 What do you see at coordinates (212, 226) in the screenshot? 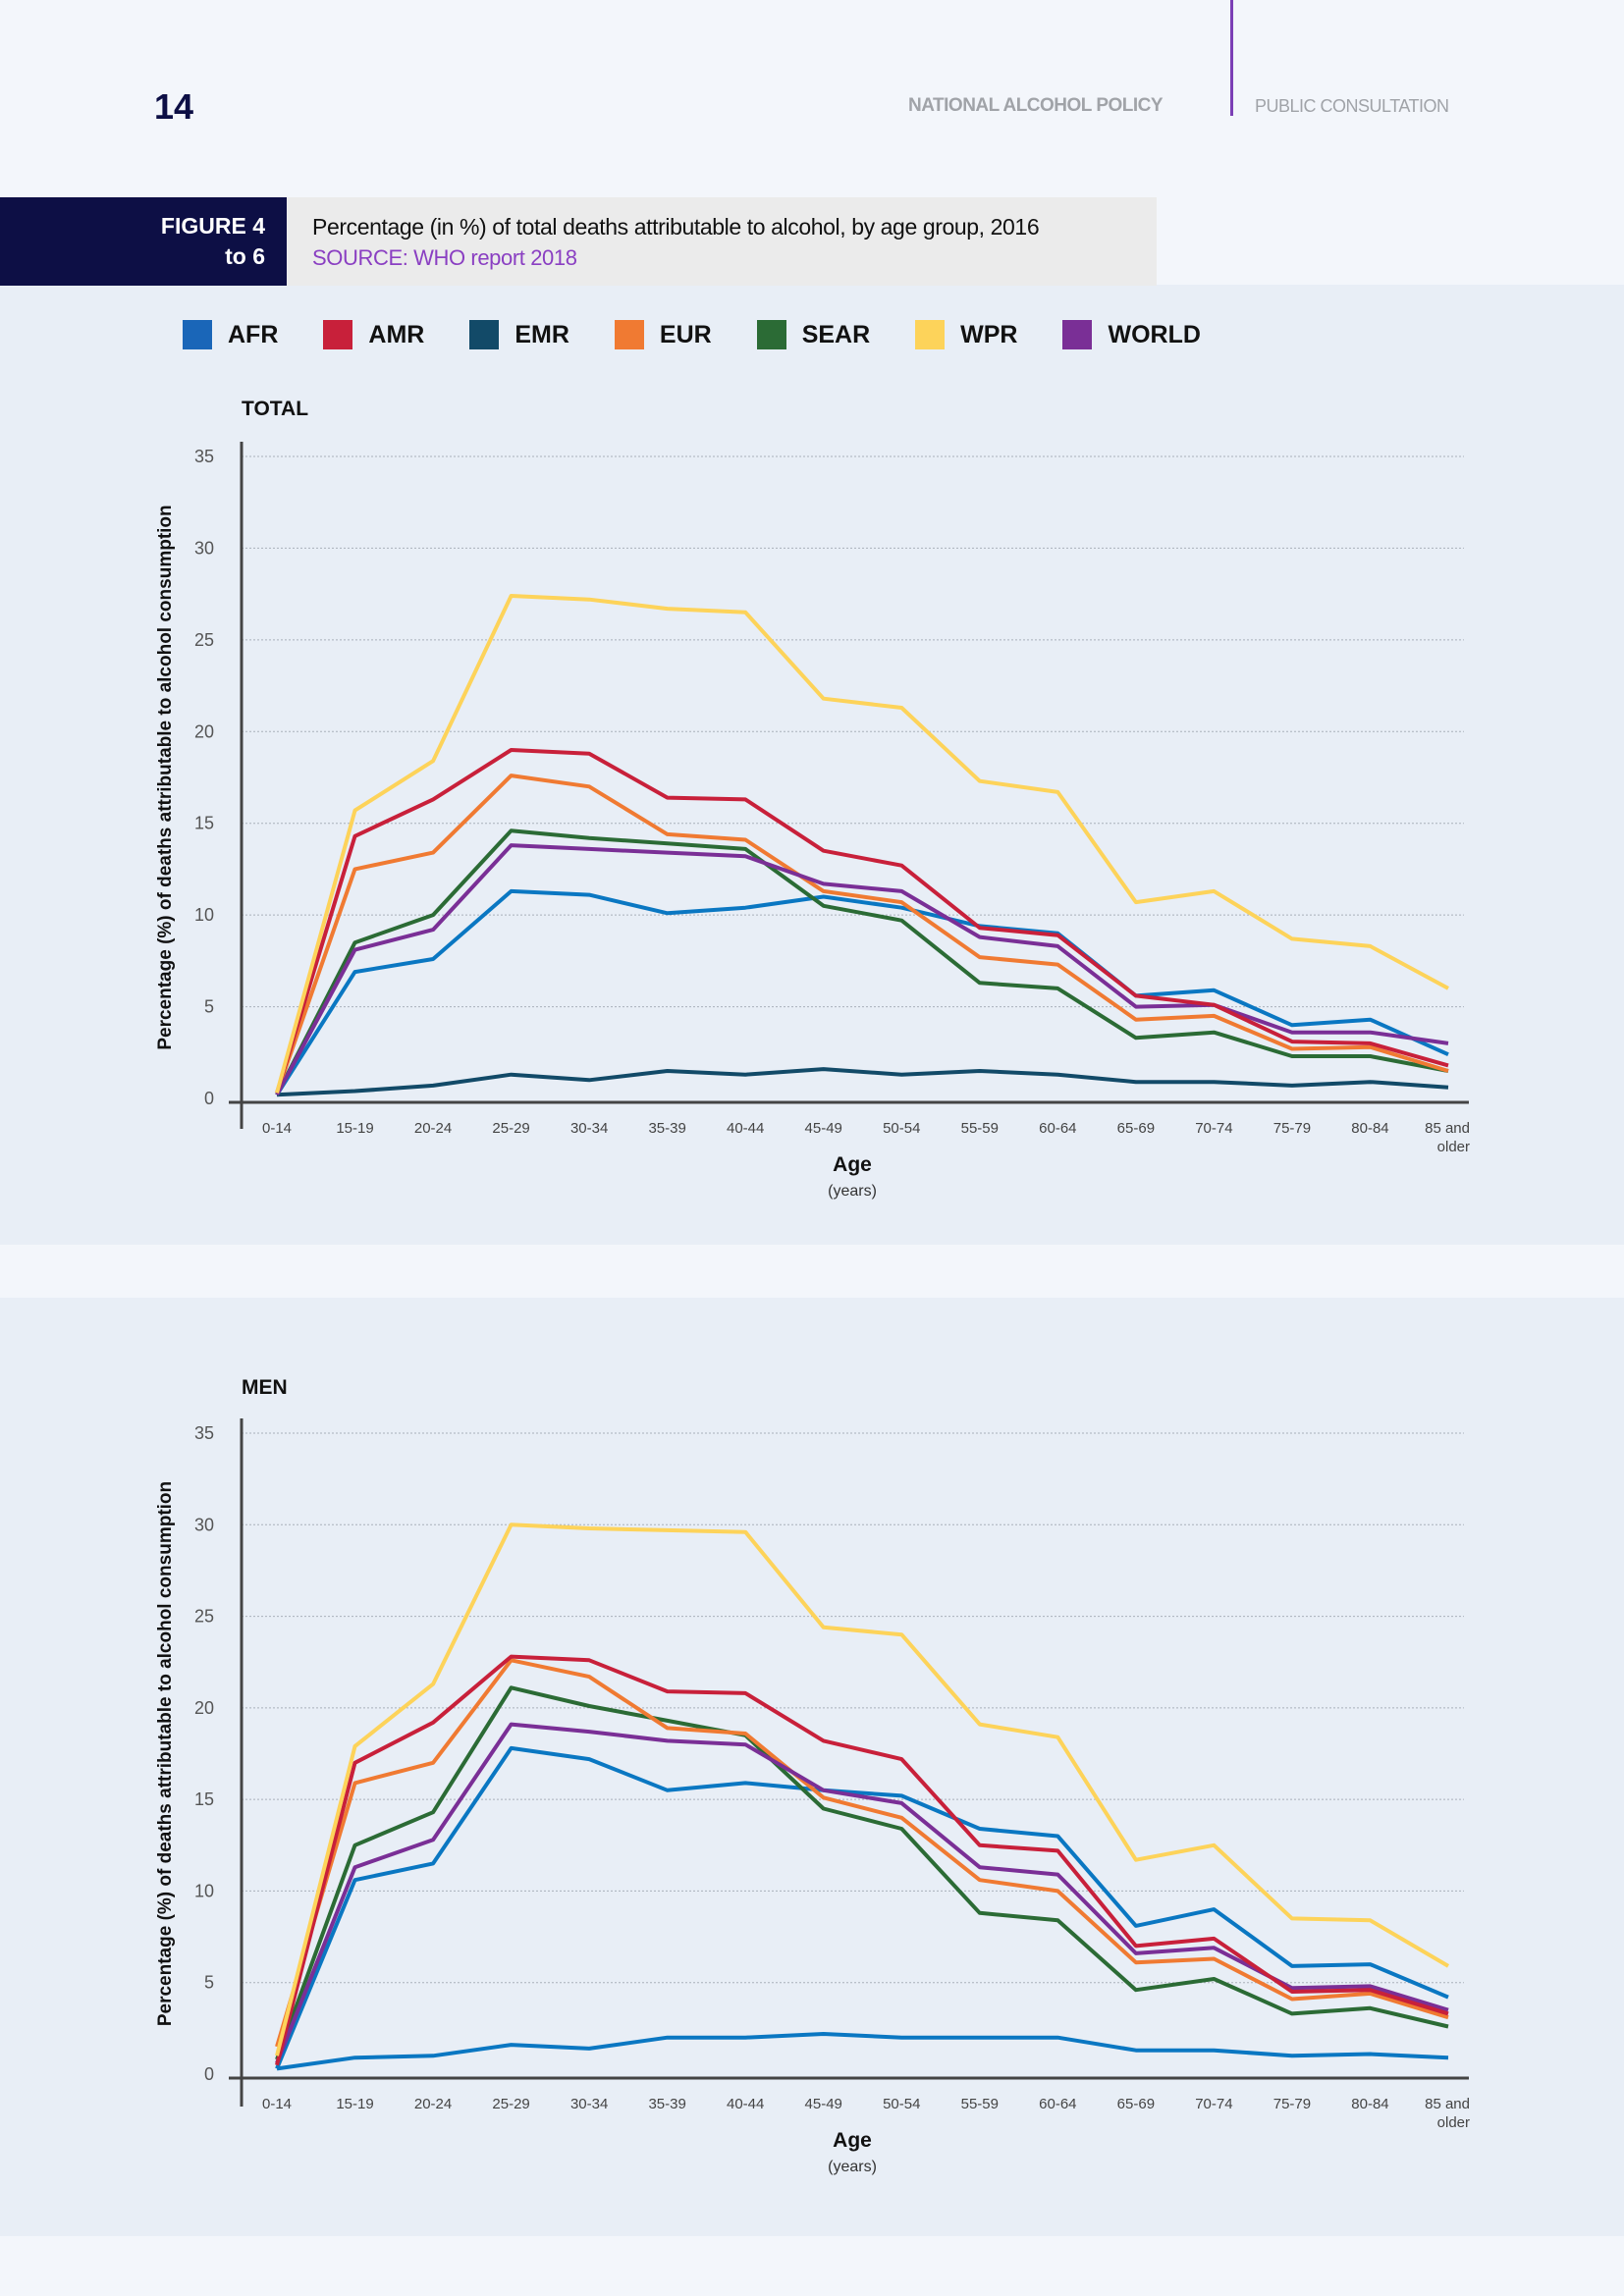
I see `figure-label-line1: FIGURE 4` at bounding box center [212, 226].